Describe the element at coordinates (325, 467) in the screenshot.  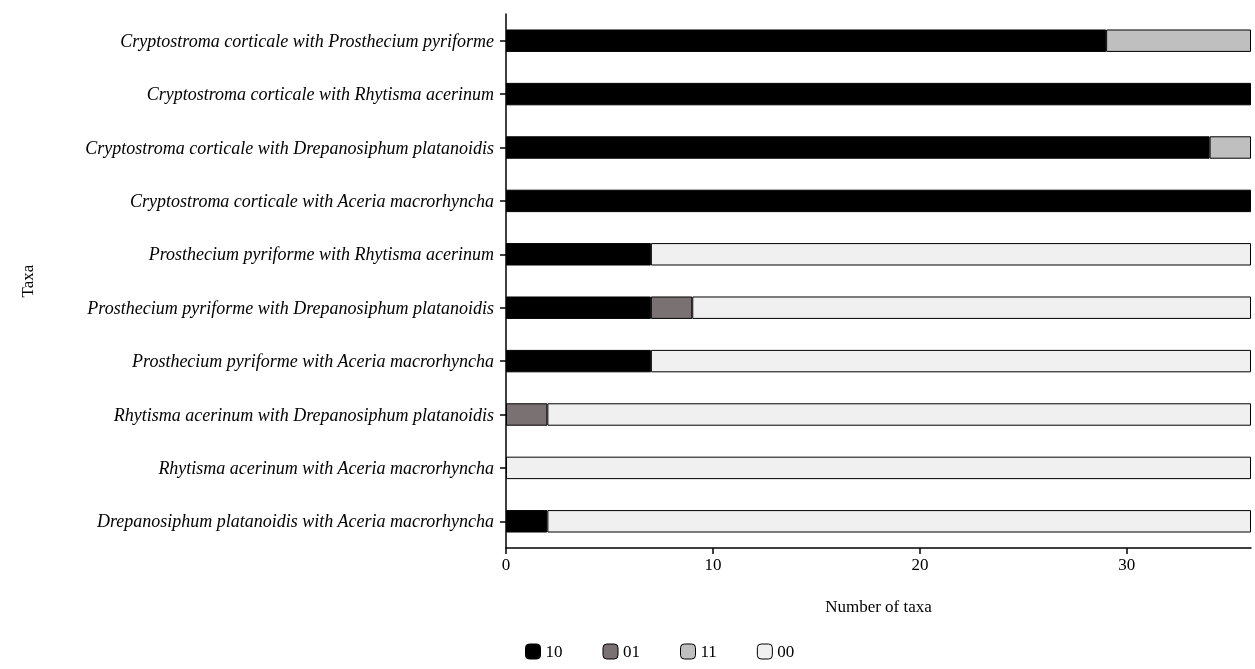
I see `y-tick-label: Rhytisma acerinum with Aceria macrorhyncha` at that location.